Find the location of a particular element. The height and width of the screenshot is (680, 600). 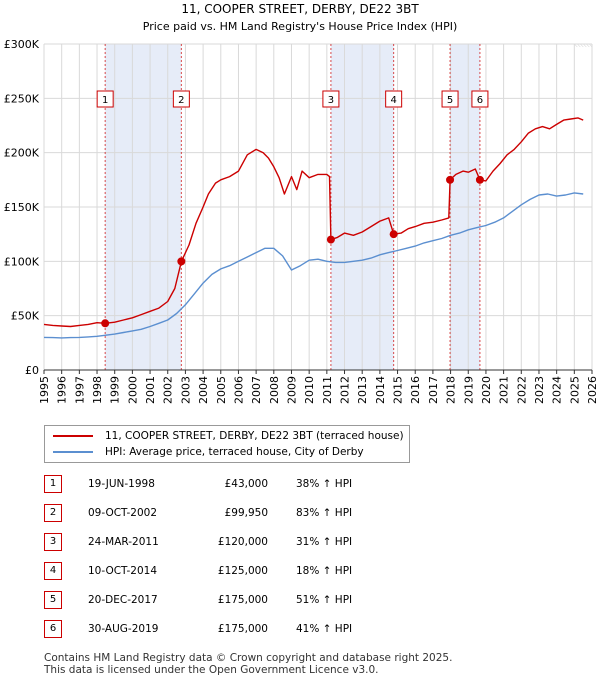

x-tick-label: 2020 is located at coordinates (486, 390).